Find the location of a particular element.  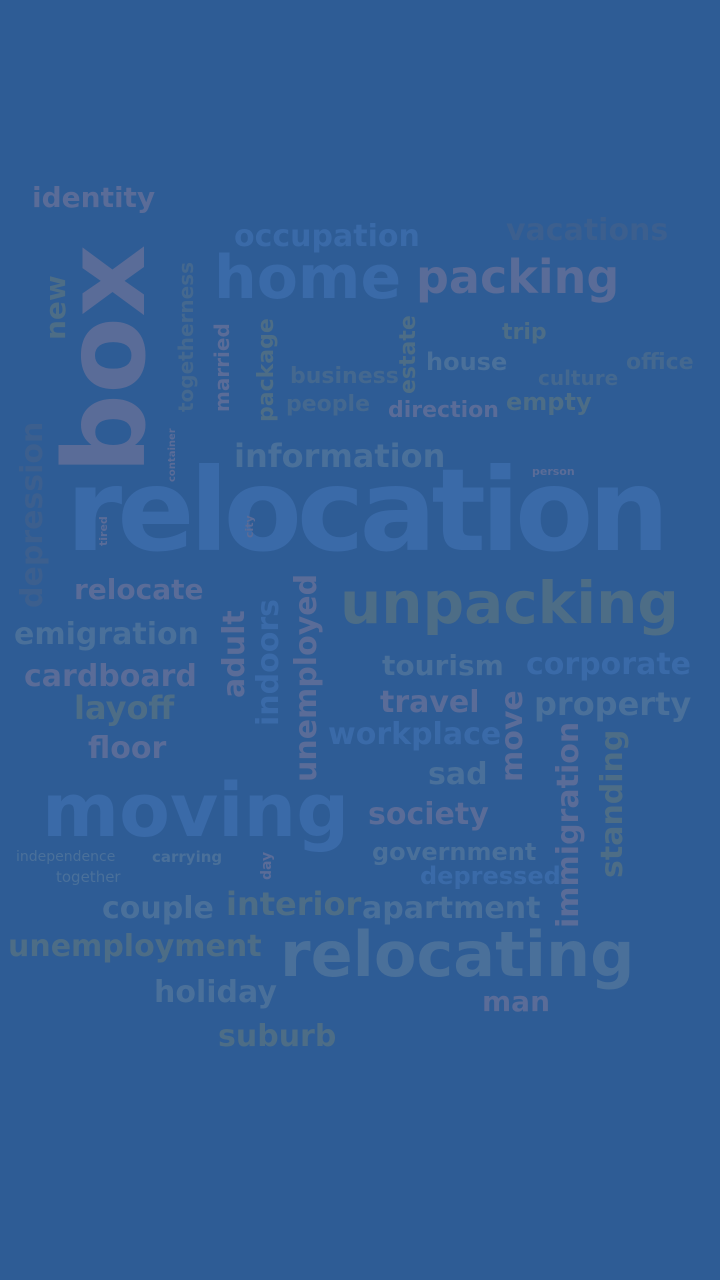

word-relocating: relocating is located at coordinates (457, 954).